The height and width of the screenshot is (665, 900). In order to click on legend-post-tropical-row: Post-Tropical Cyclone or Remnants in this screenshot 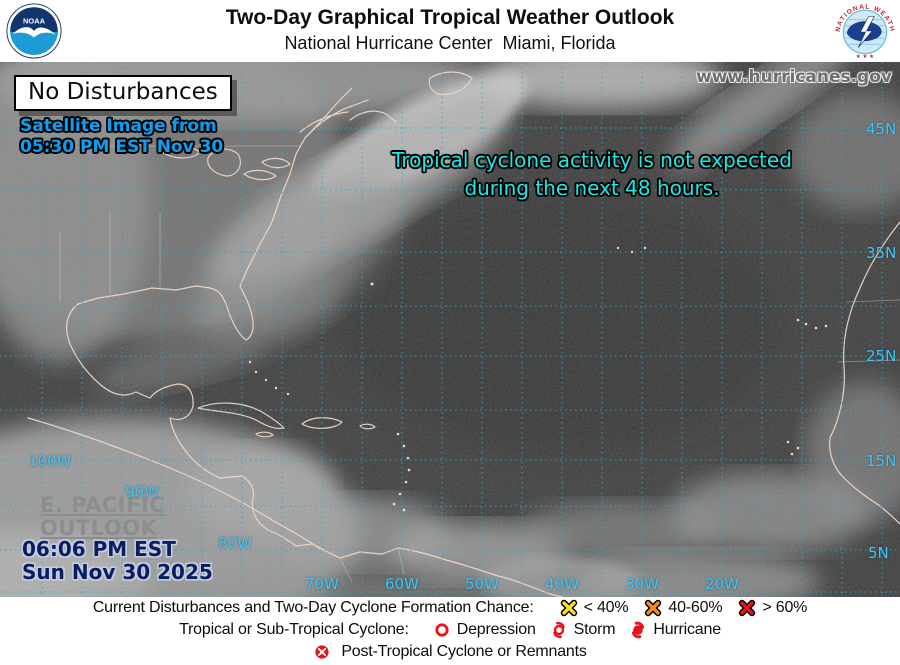, I will do `click(450, 652)`.